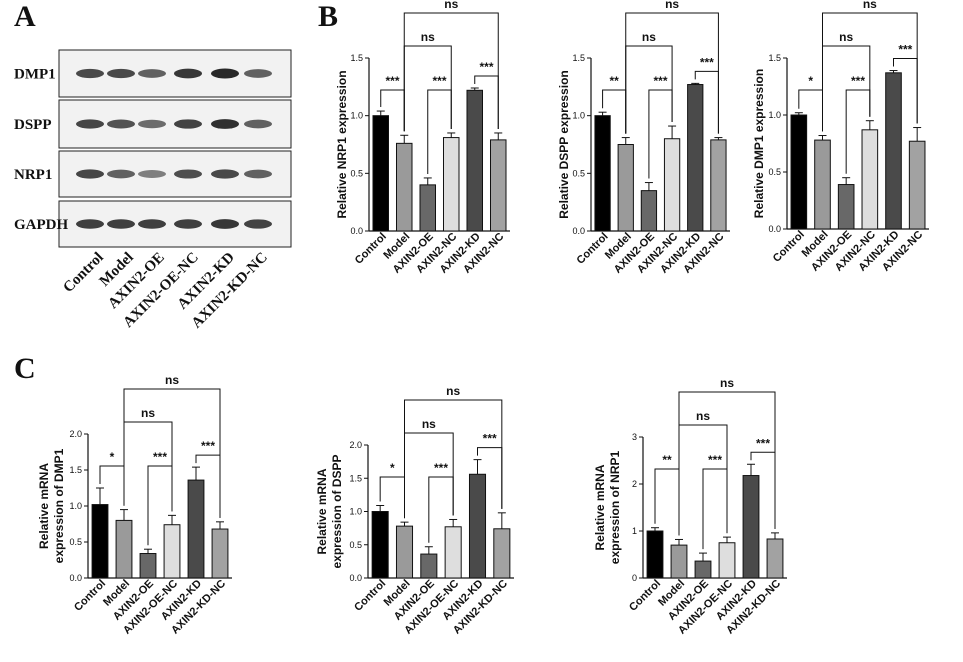 This screenshot has width=963, height=662. Describe the element at coordinates (33, 175) in the screenshot. I see `blot-protein-label: NRP1` at that location.